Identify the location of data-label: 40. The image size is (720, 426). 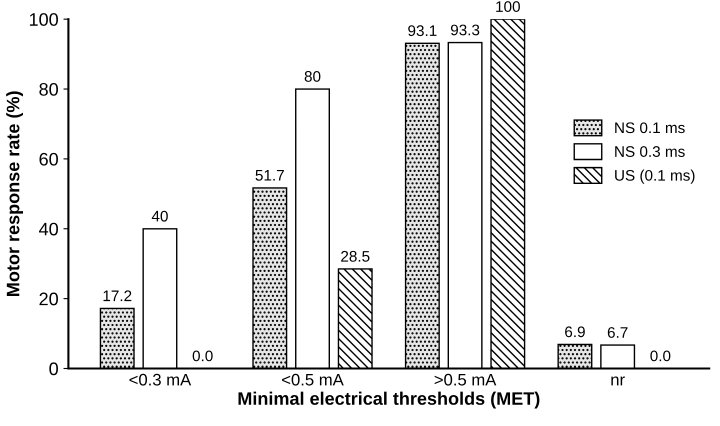
(160, 216).